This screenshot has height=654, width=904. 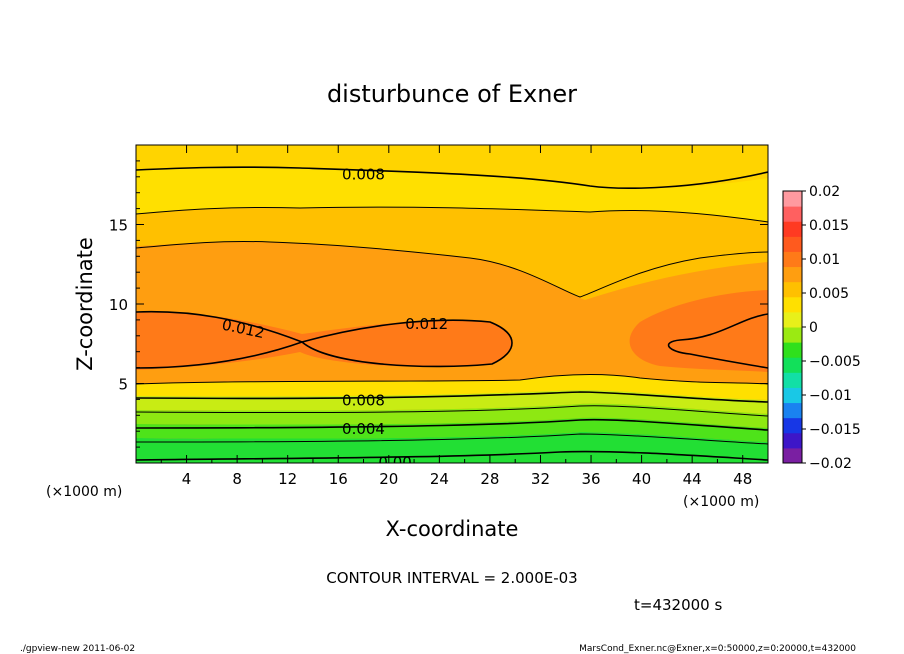 What do you see at coordinates (187, 479) in the screenshot?
I see `x-tick-label: 4` at bounding box center [187, 479].